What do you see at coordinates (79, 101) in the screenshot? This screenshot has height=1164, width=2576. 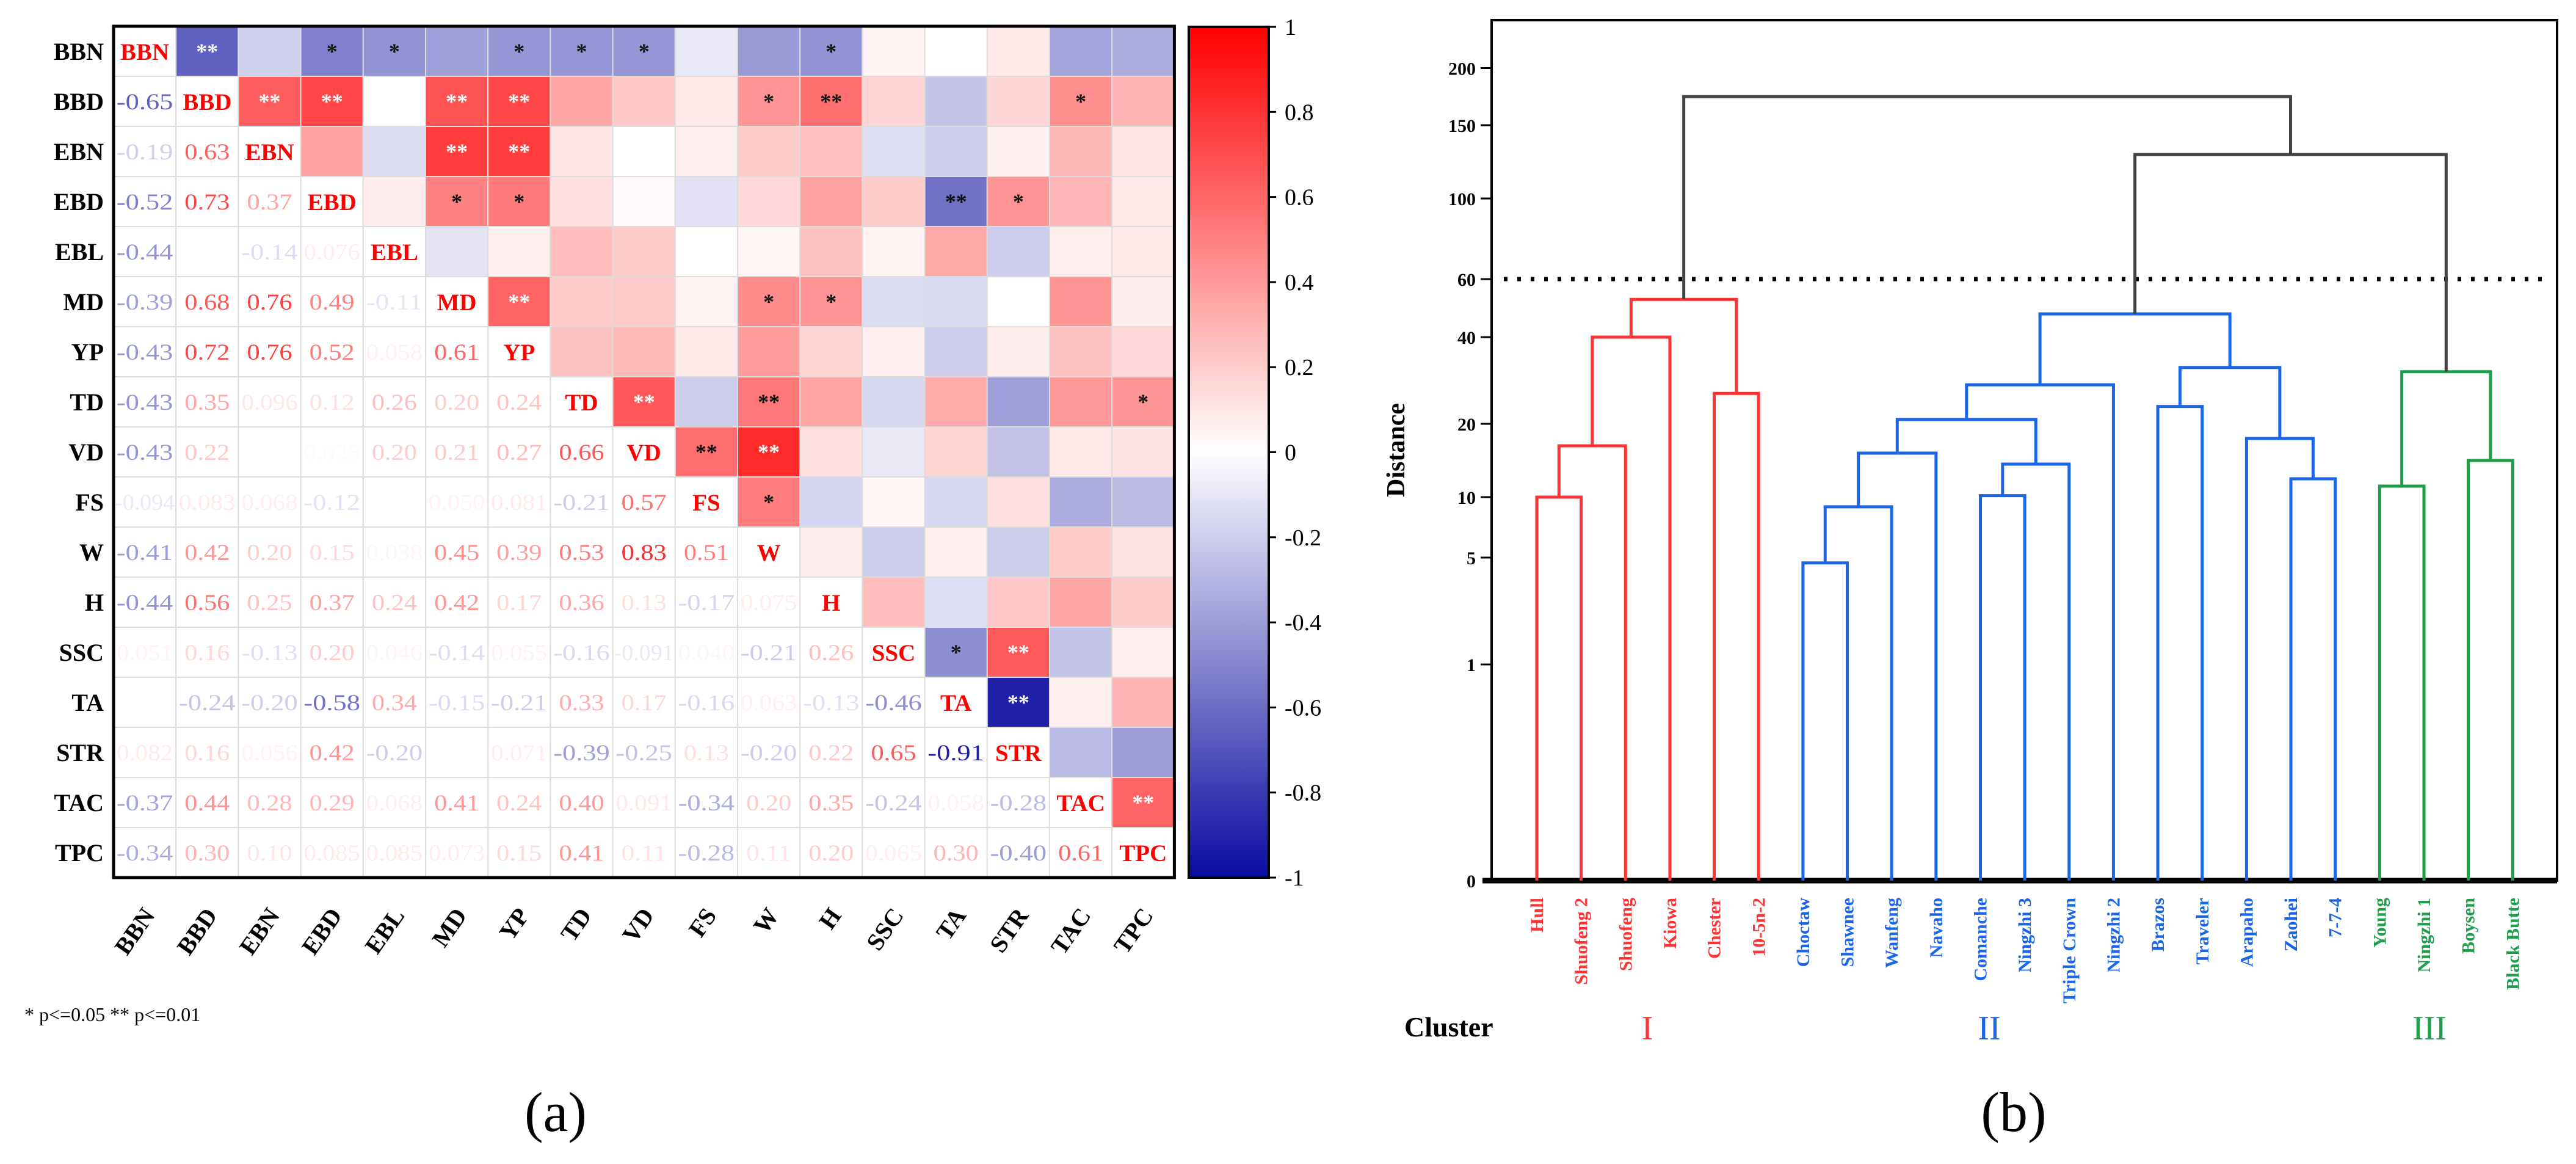 I see `row-label: BBD` at bounding box center [79, 101].